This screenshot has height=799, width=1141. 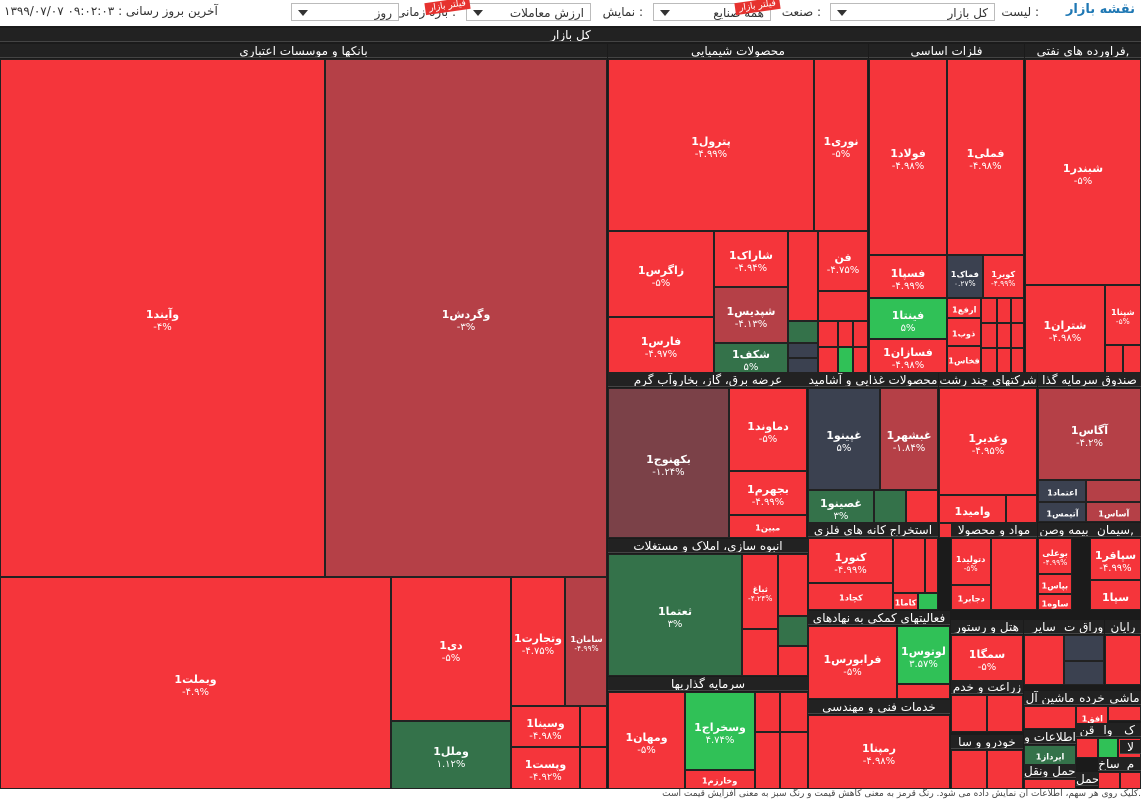 What do you see at coordinates (1089, 434) in the screenshot?
I see `stock-tile: آگاس1 -۴.۲%` at bounding box center [1089, 434].